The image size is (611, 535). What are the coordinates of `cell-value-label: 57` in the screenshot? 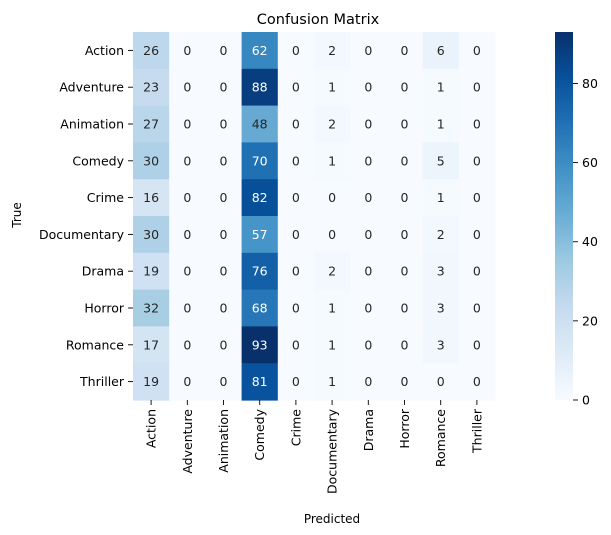 It's located at (260, 234).